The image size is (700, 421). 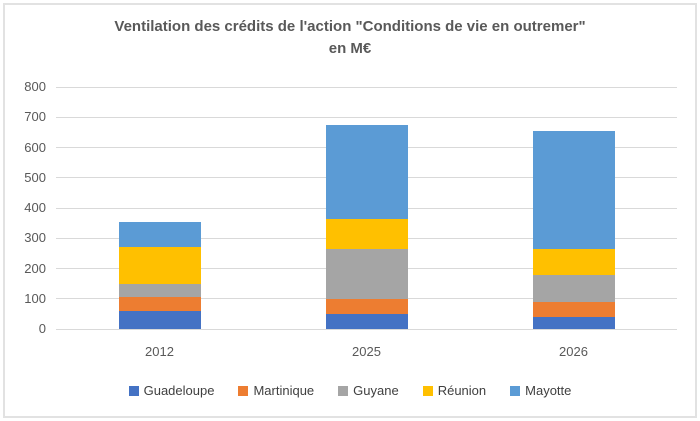 What do you see at coordinates (35, 147) in the screenshot?
I see `y-axis-tick-label-600: 600` at bounding box center [35, 147].